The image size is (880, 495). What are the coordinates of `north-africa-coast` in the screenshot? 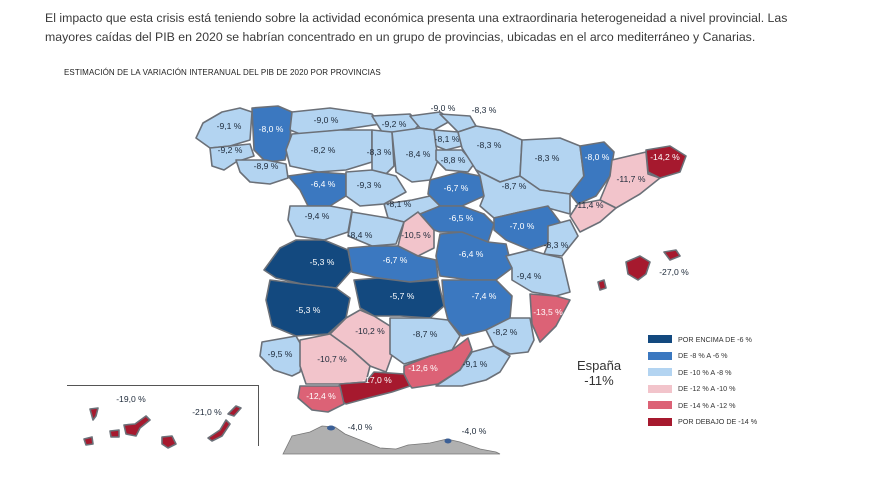 It's located at (391, 440).